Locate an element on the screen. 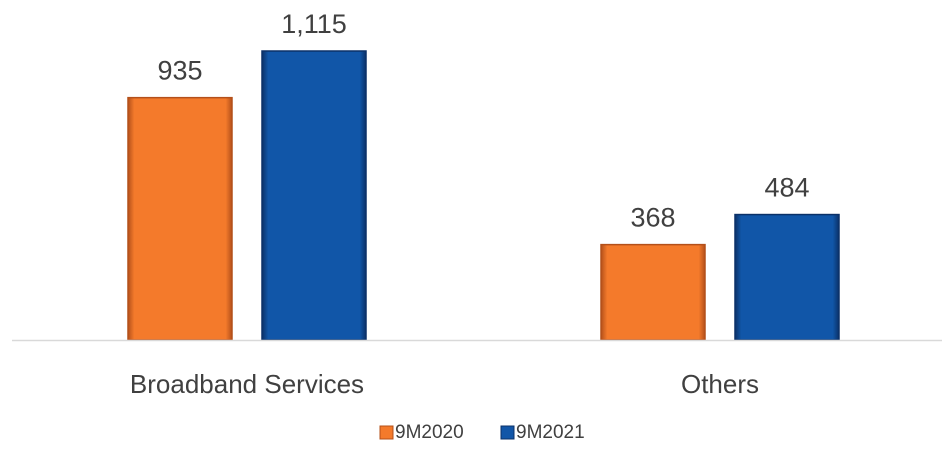  bar-9m2020-others is located at coordinates (653, 292).